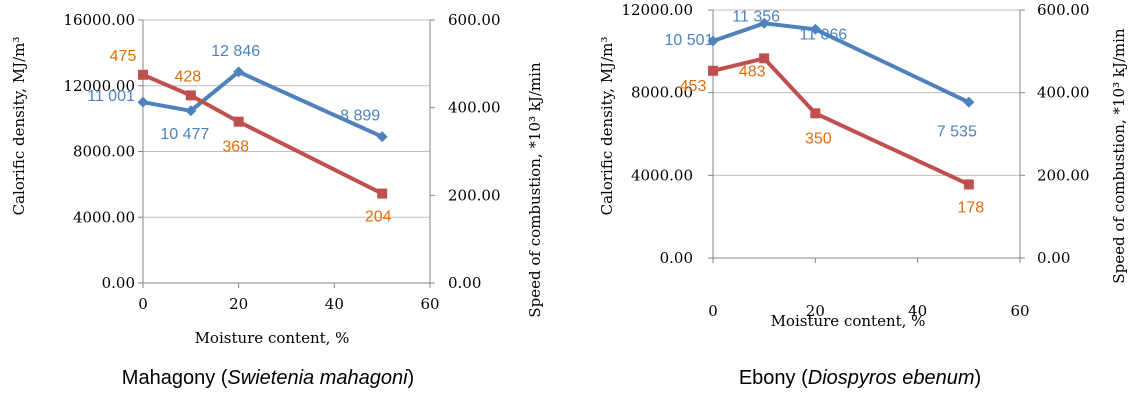 The height and width of the screenshot is (394, 1137). What do you see at coordinates (317, 378) in the screenshot?
I see `caption-species: Swietenia mahagoni` at bounding box center [317, 378].